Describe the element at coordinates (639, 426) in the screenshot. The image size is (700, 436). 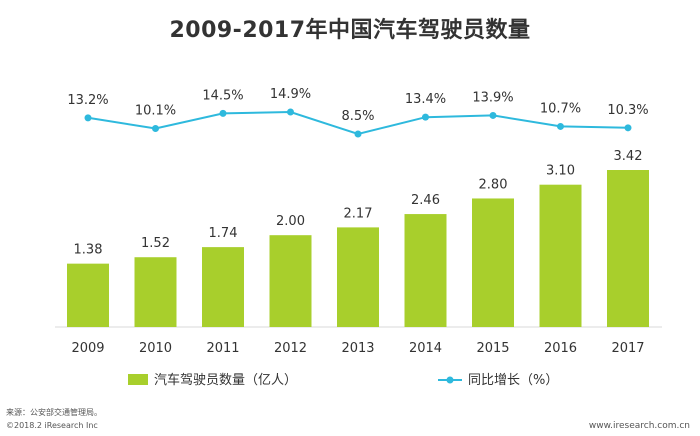
I see `footer-url: www.iresearch.com.cn` at that location.